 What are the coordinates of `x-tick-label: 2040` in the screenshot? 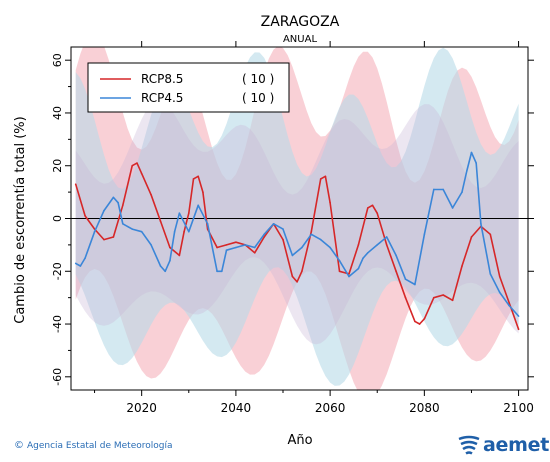 It's located at (236, 408).